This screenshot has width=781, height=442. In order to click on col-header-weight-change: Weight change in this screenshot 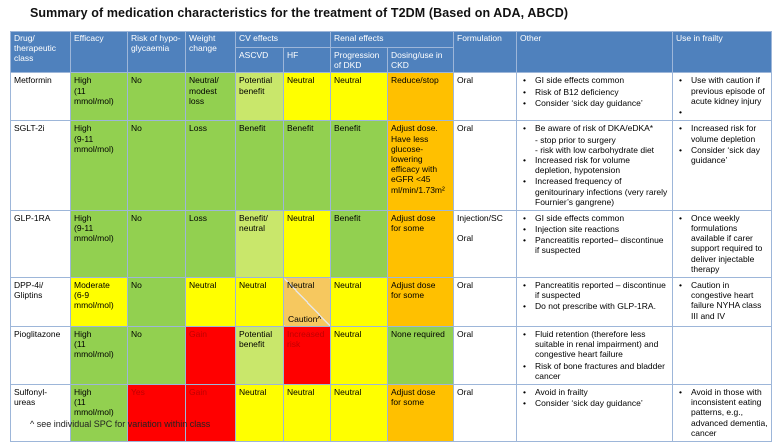, I will do `click(210, 52)`.